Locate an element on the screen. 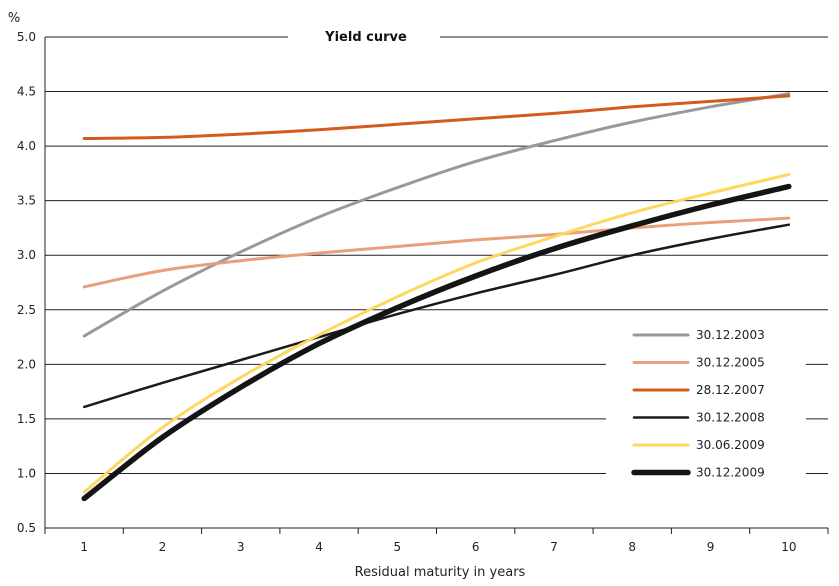 The height and width of the screenshot is (586, 839). x-tick-label: 8 is located at coordinates (632, 547).